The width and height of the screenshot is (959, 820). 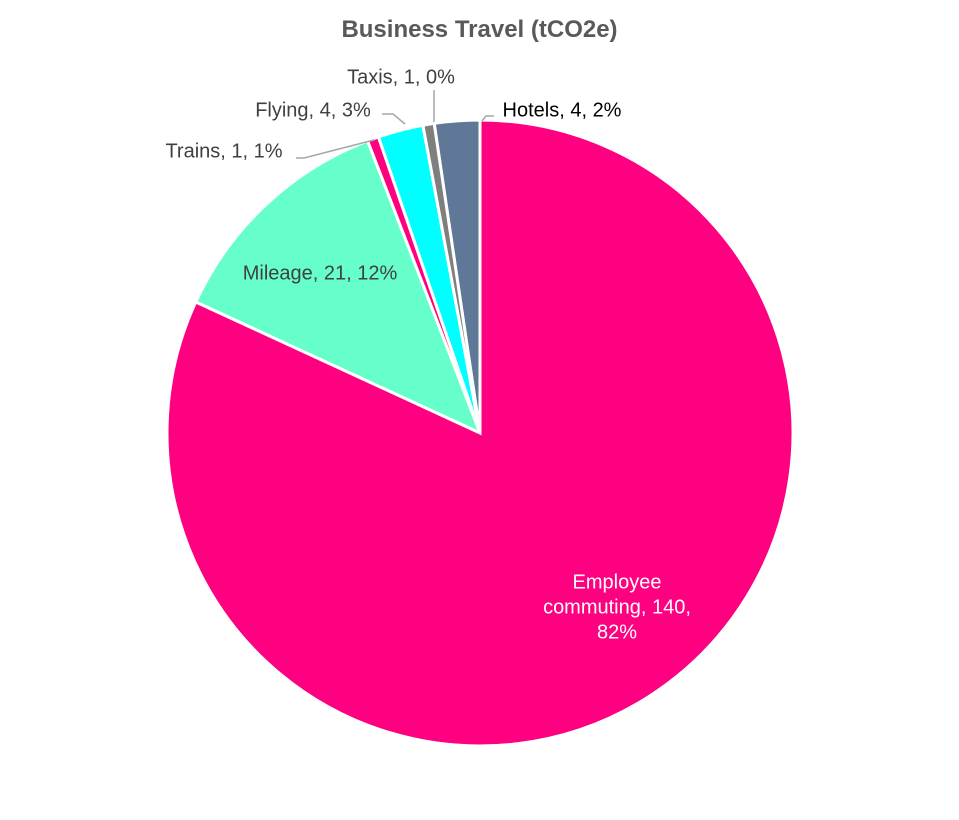 I want to click on leader-lines, so click(x=395, y=124).